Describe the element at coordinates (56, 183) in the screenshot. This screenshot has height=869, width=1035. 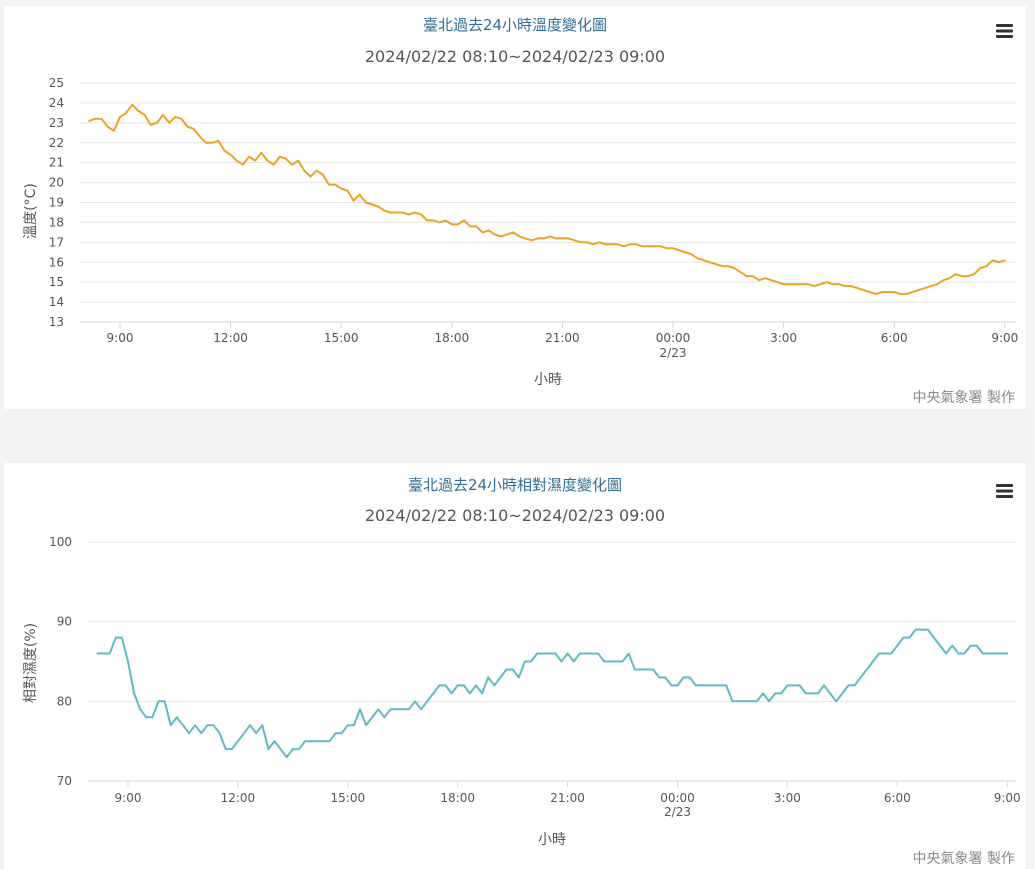
I see `y-tick-label: 20` at that location.